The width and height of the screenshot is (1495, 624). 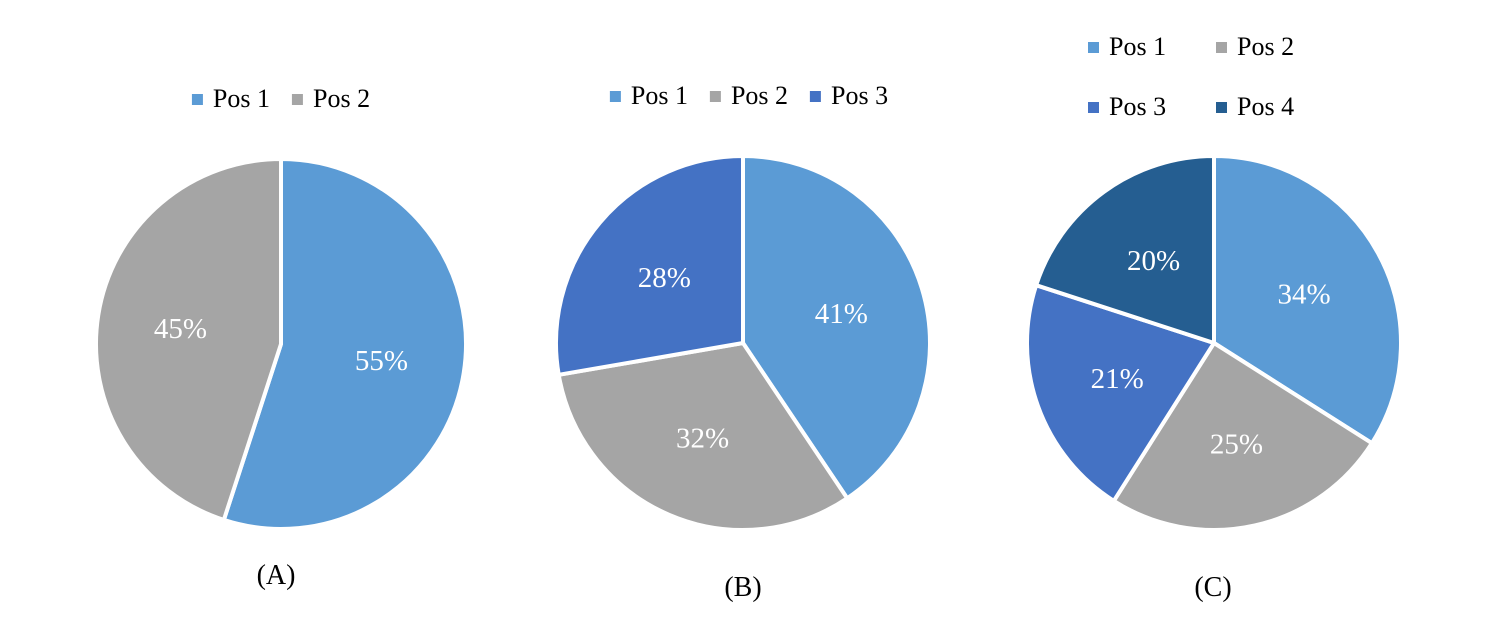 What do you see at coordinates (1266, 106) in the screenshot?
I see `legend-label: Pos 4` at bounding box center [1266, 106].